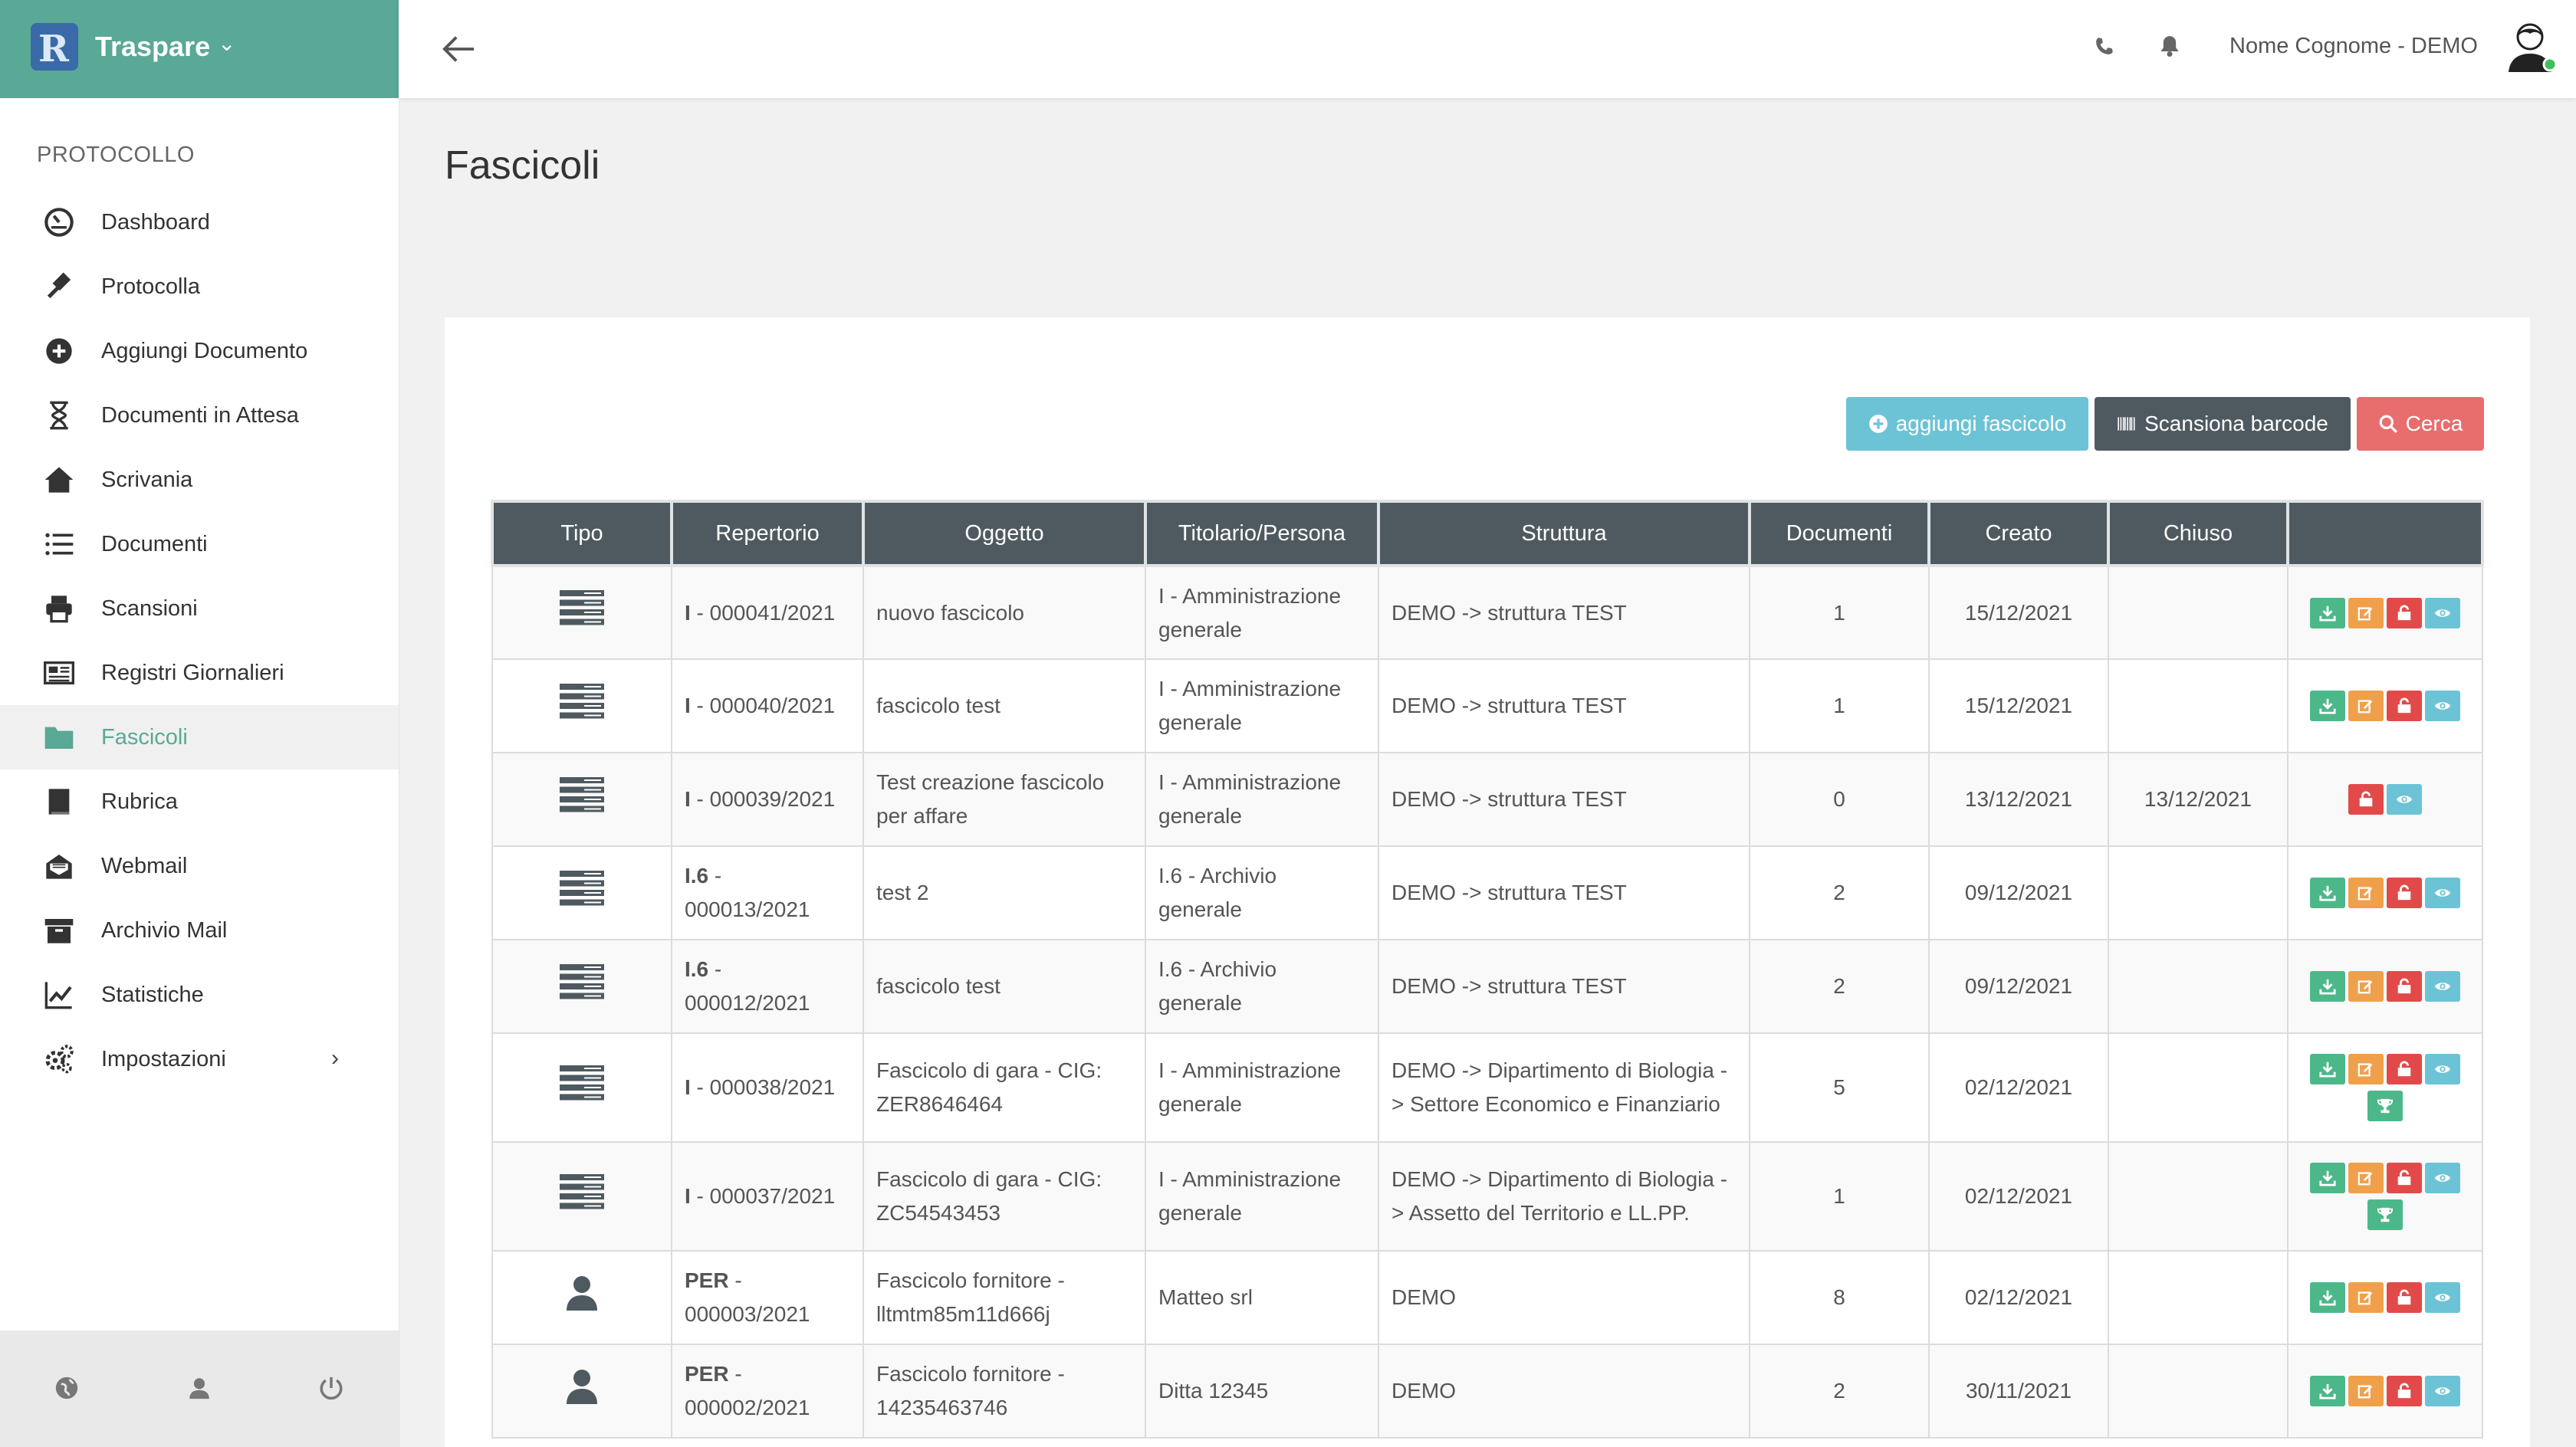  I want to click on bell-icon, so click(2169, 46).